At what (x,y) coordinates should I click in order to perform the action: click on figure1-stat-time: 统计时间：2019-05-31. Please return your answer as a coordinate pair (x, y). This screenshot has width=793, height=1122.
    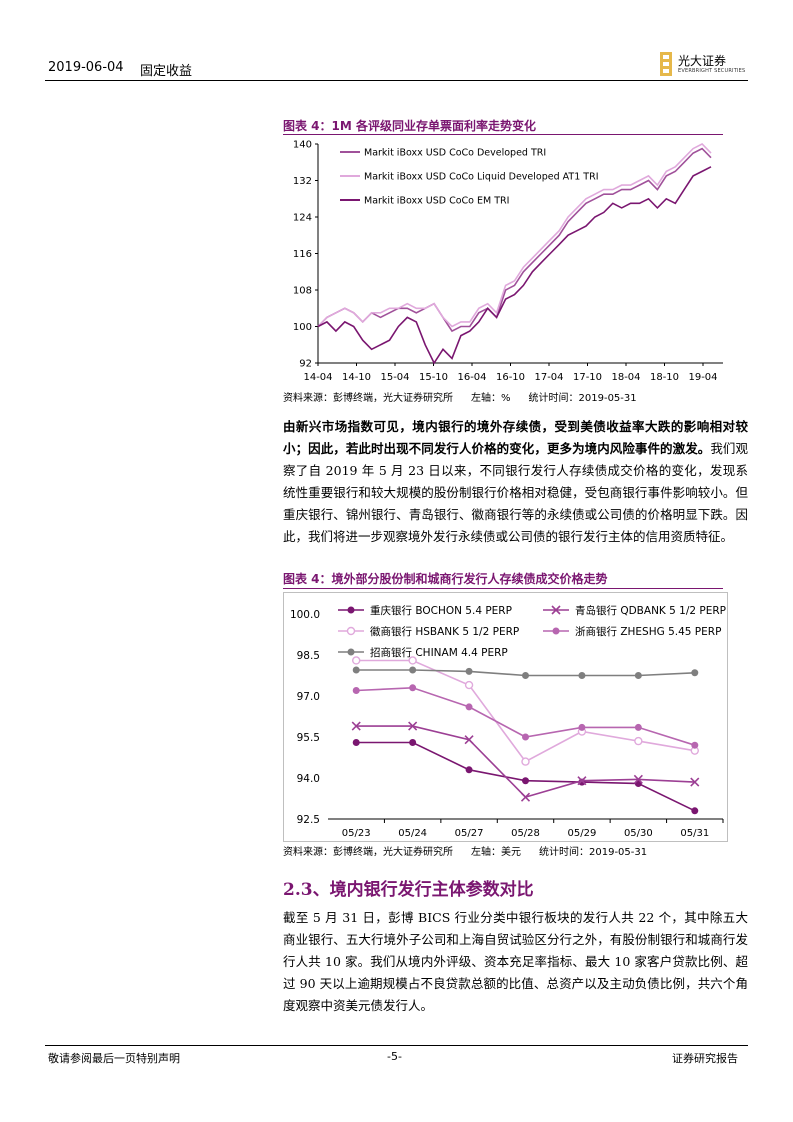
    Looking at the image, I should click on (582, 398).